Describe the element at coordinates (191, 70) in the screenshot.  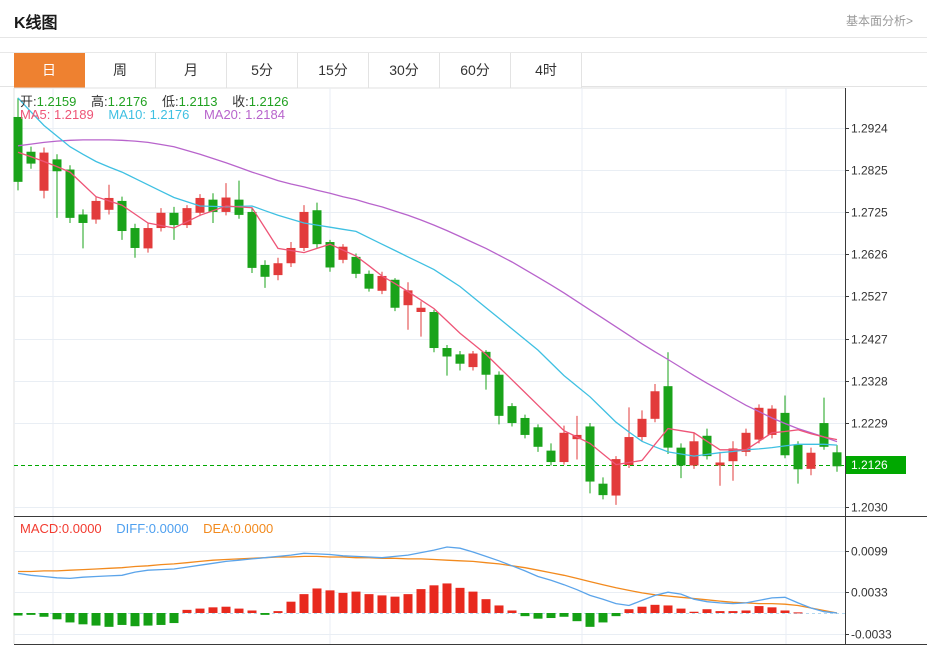
I see `tab-month: 月` at that location.